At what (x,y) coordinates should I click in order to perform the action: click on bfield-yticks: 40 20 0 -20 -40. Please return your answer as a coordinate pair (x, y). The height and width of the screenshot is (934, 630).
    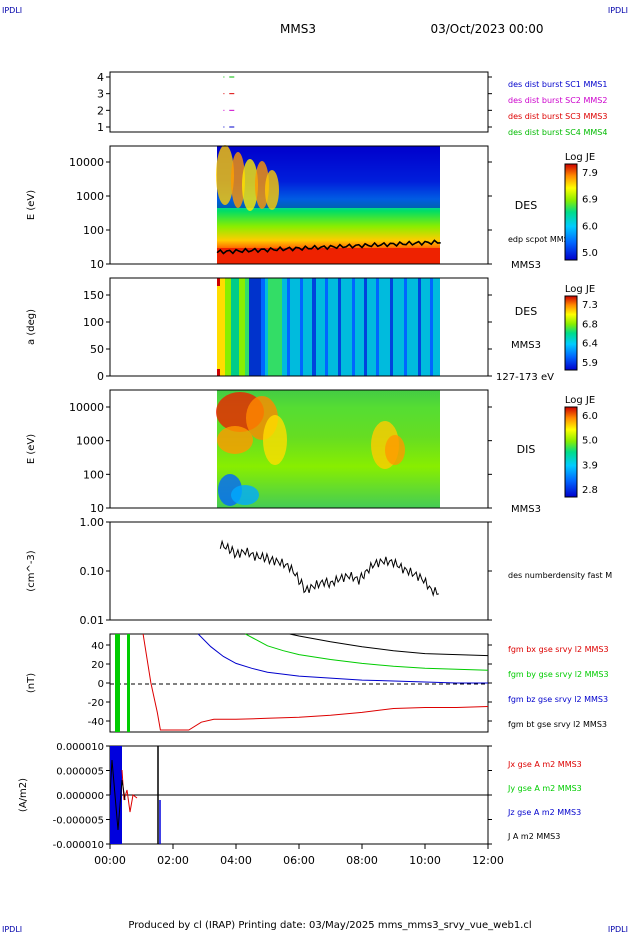
    Looking at the image, I should click on (290, 684).